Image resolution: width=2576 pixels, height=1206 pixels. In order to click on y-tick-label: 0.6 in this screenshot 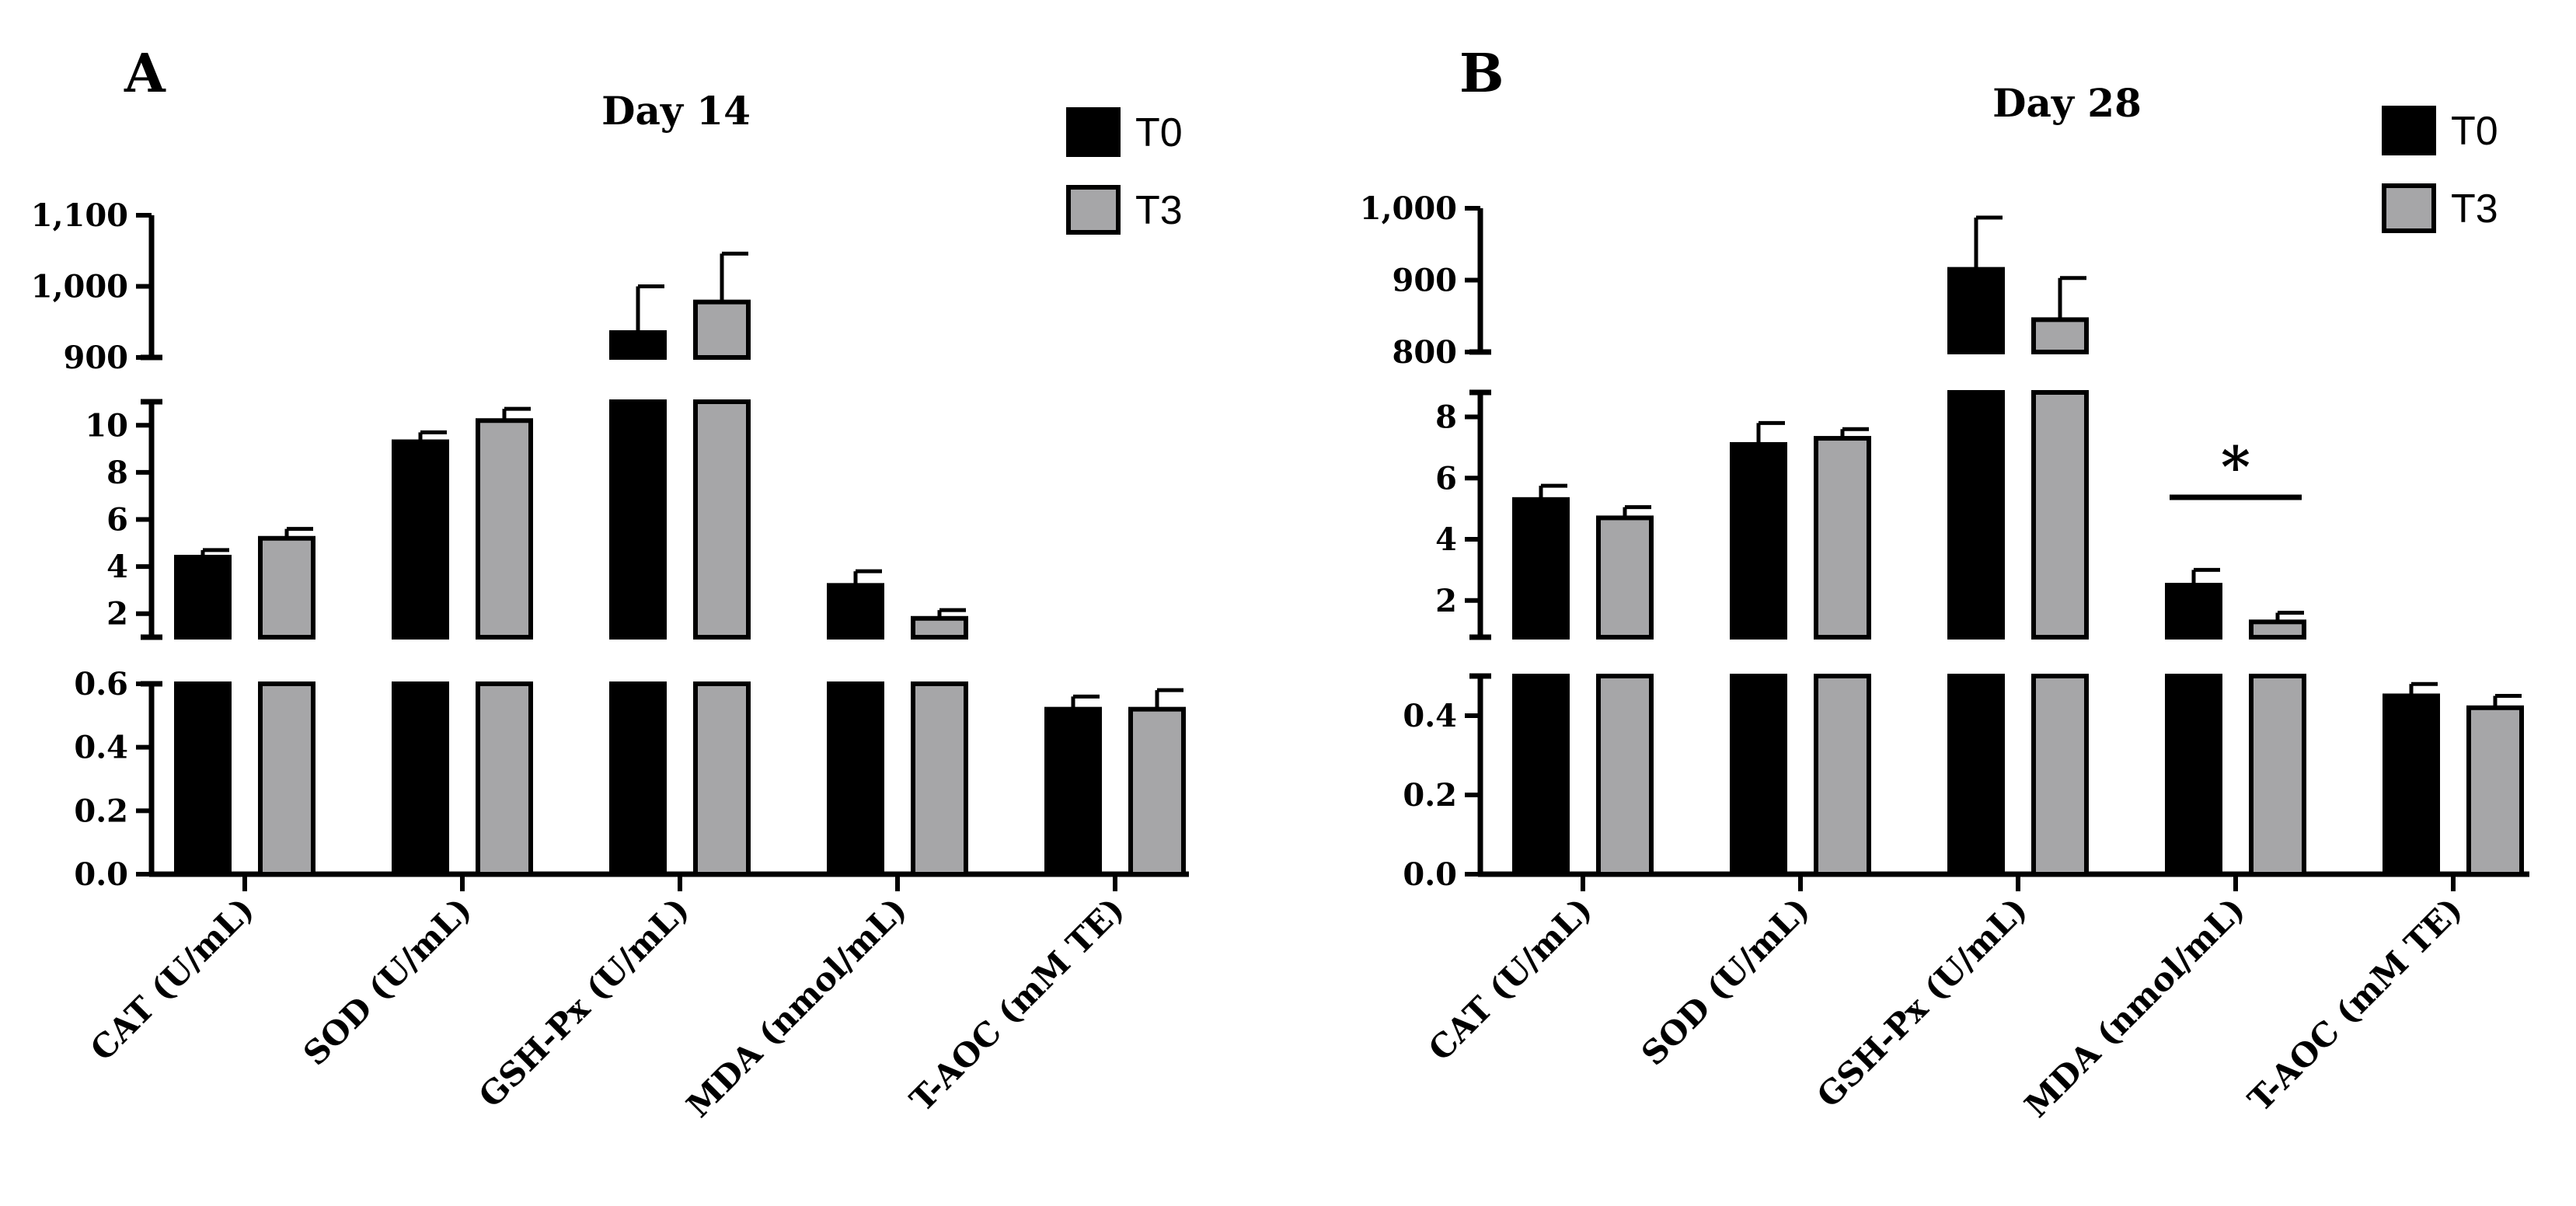, I will do `click(101, 684)`.